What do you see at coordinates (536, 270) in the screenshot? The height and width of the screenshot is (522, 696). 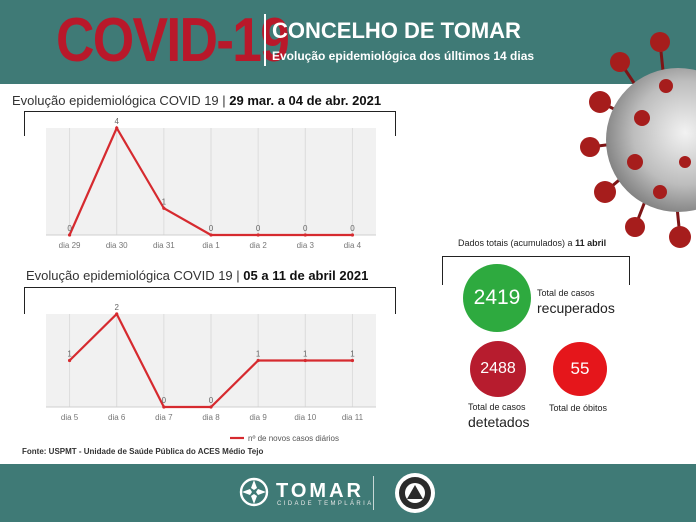 I see `totals-bracket` at bounding box center [536, 270].